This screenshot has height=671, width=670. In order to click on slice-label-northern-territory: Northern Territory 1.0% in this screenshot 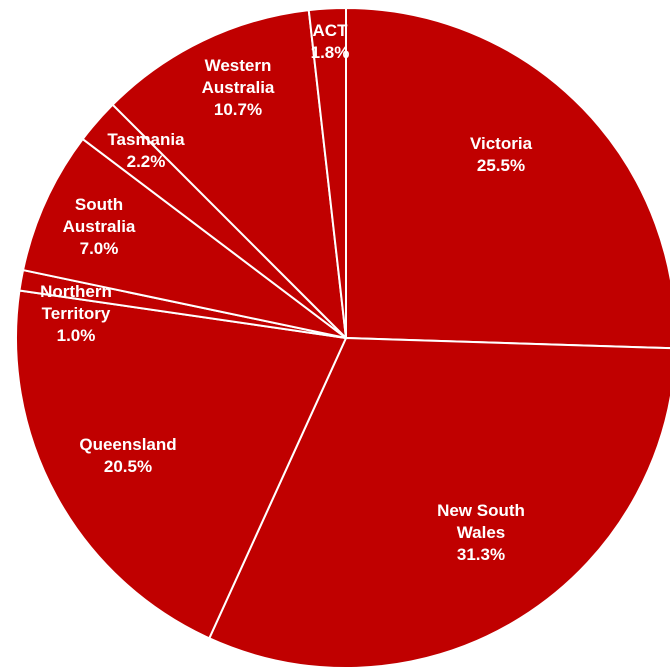, I will do `click(76, 313)`.